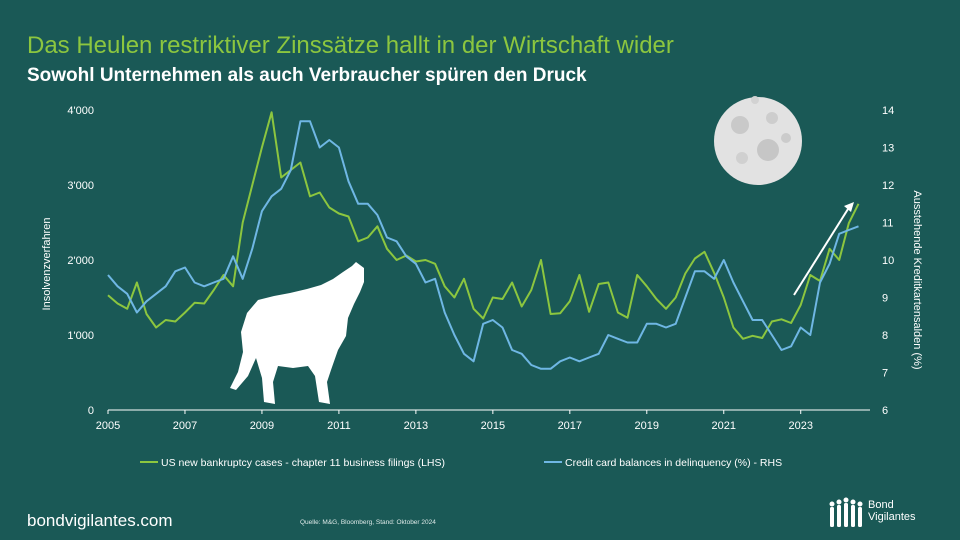  I want to click on x-tick-label: 2011, so click(339, 426).